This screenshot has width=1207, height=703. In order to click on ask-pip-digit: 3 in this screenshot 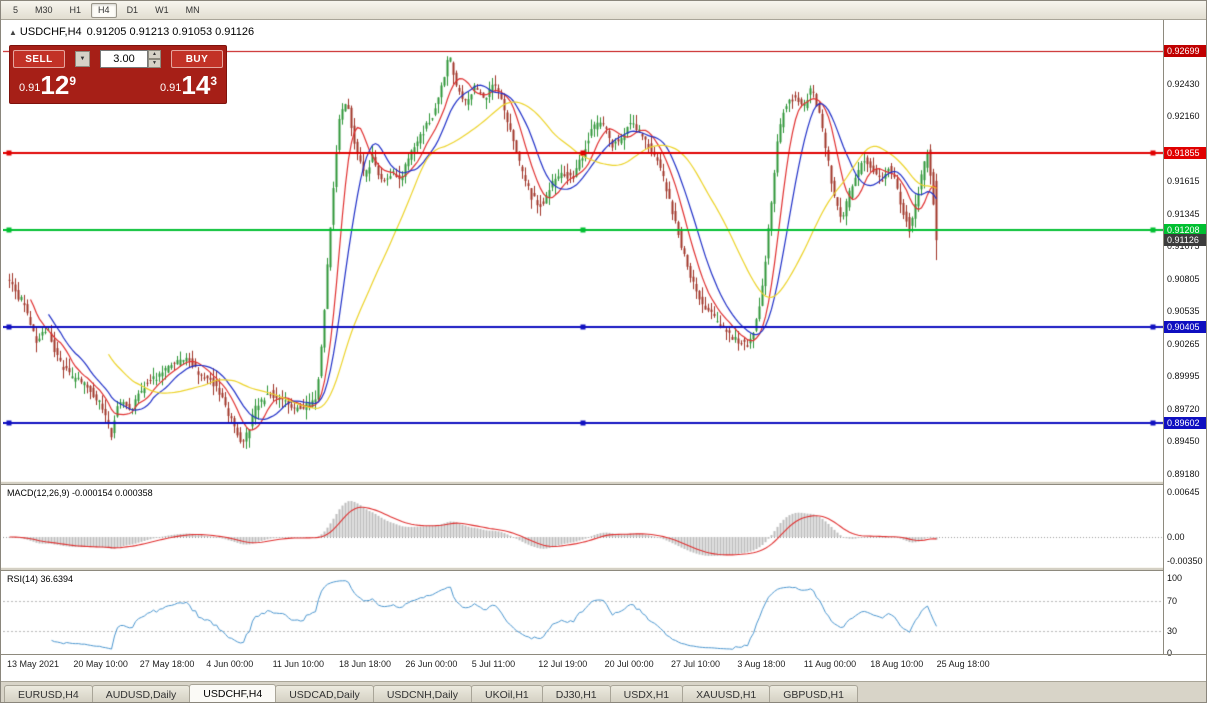, I will do `click(213, 81)`.